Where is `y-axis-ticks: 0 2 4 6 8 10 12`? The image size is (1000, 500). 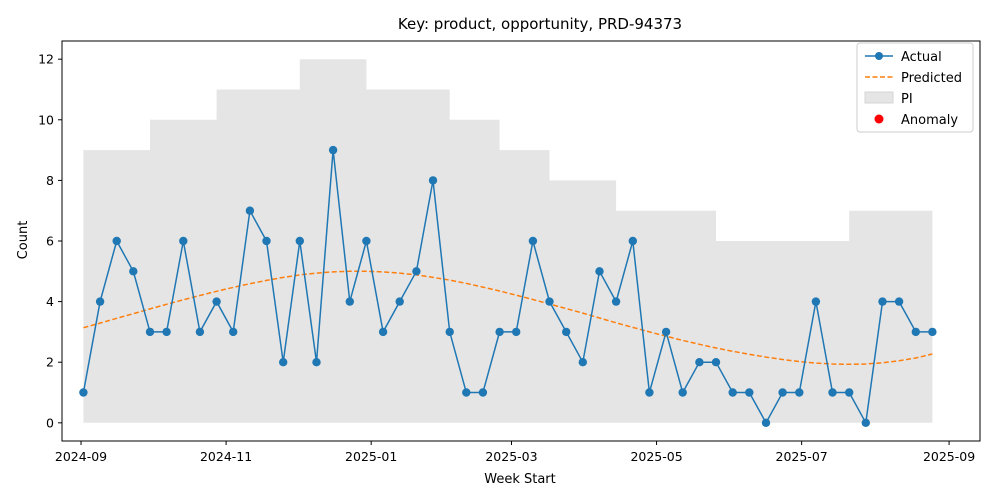
y-axis-ticks: 0 2 4 6 8 10 12 is located at coordinates (50, 241).